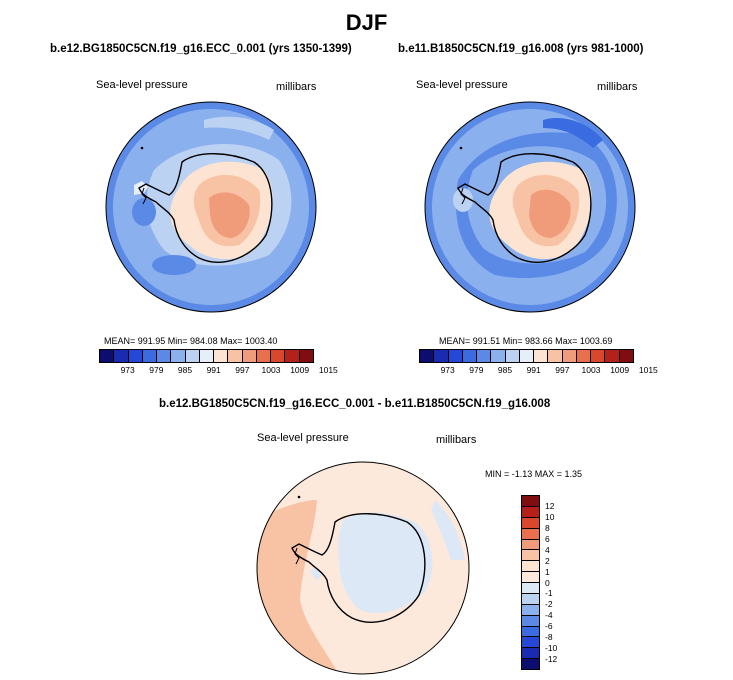  What do you see at coordinates (549, 626) in the screenshot?
I see `colorbar-tick-label: -6` at bounding box center [549, 626].